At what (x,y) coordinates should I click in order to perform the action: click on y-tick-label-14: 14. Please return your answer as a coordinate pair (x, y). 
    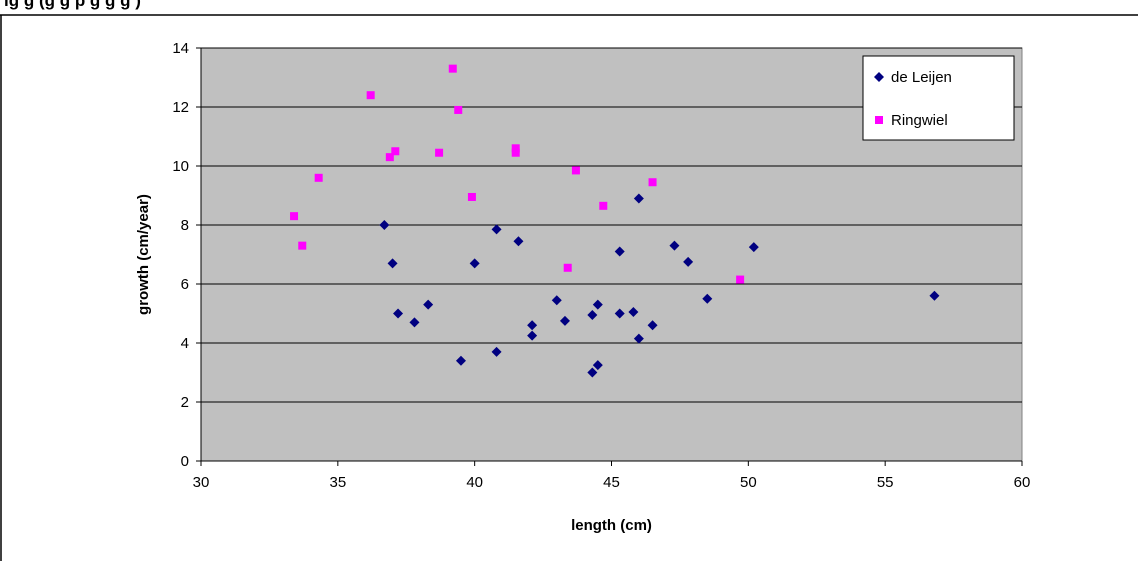
    Looking at the image, I should click on (180, 48).